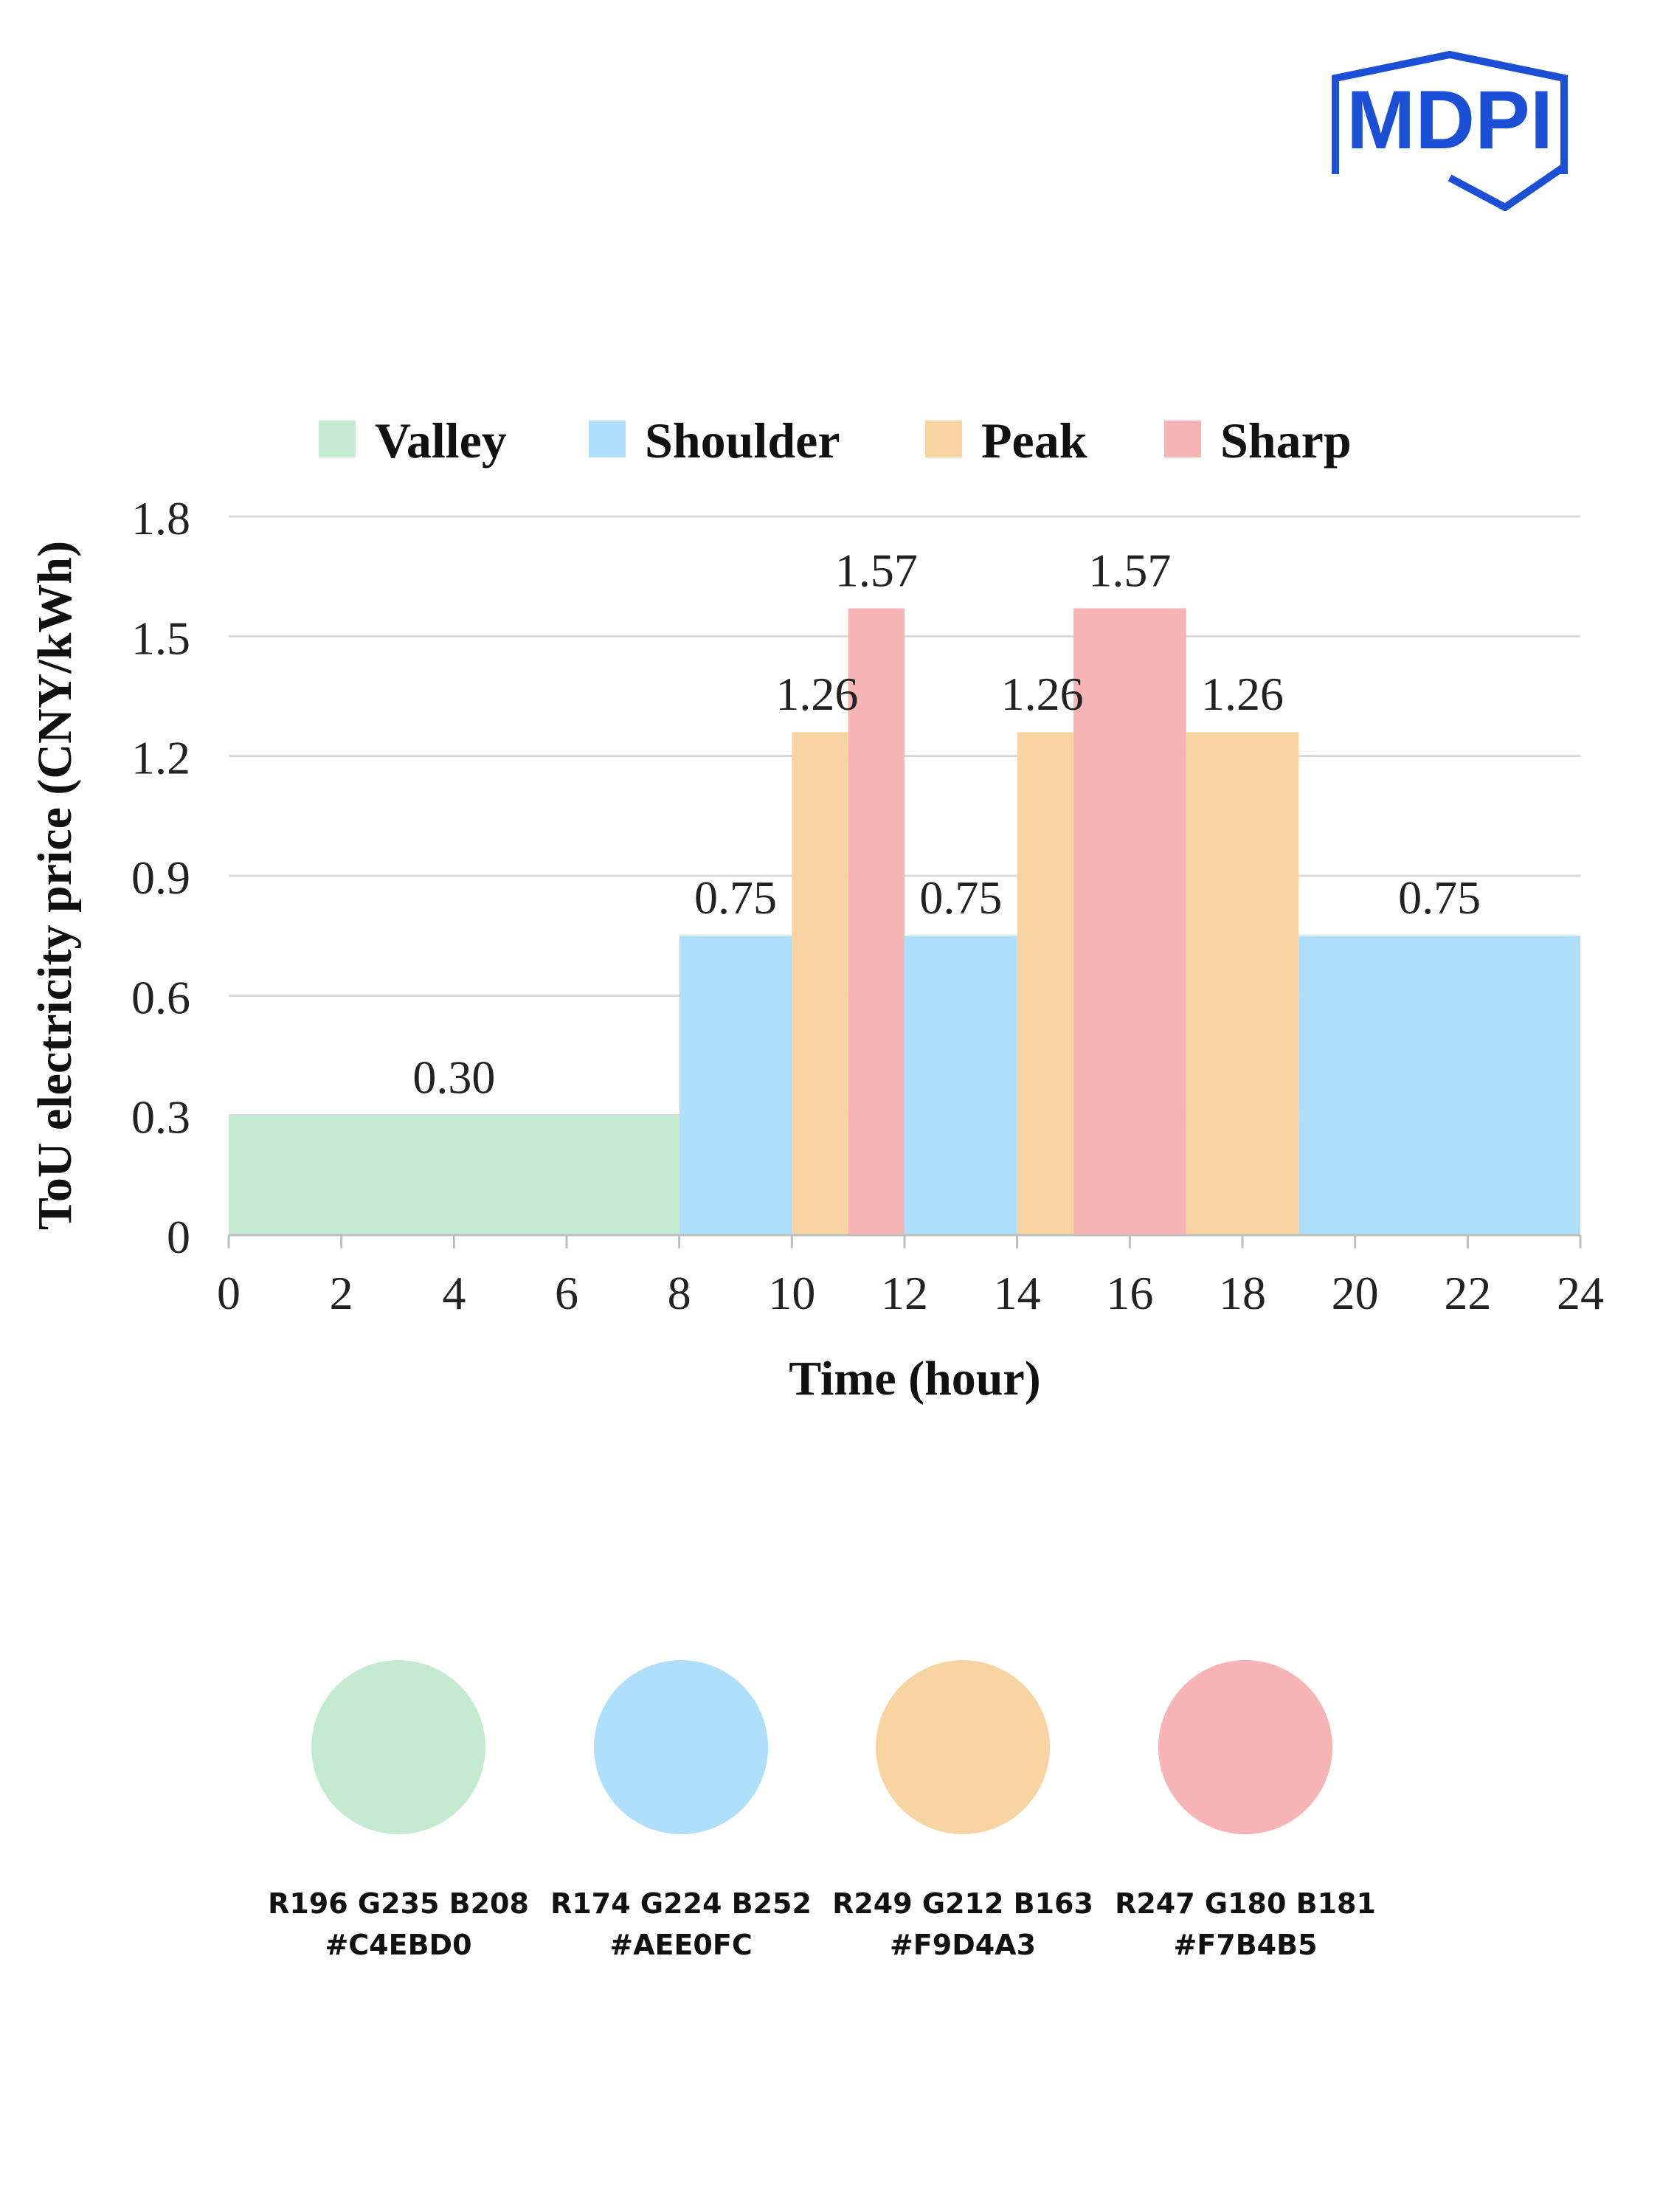  Describe the element at coordinates (1242, 1293) in the screenshot. I see `x-tick-label: 18` at that location.